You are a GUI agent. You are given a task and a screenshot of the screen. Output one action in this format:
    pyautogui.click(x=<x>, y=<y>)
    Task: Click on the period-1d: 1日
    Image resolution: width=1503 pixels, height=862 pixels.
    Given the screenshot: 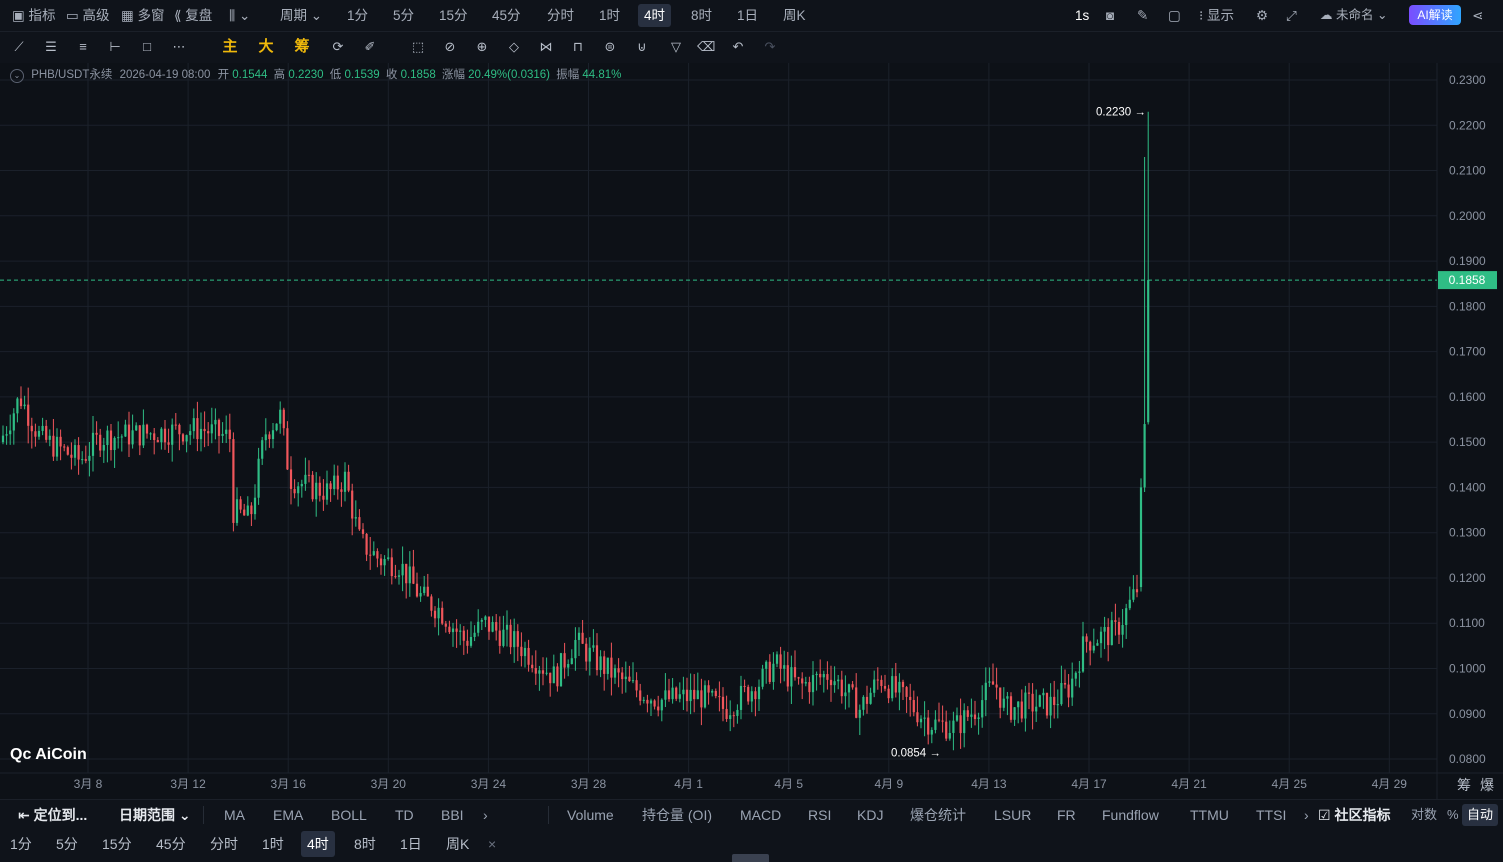 What is the action you would take?
    pyautogui.click(x=748, y=15)
    